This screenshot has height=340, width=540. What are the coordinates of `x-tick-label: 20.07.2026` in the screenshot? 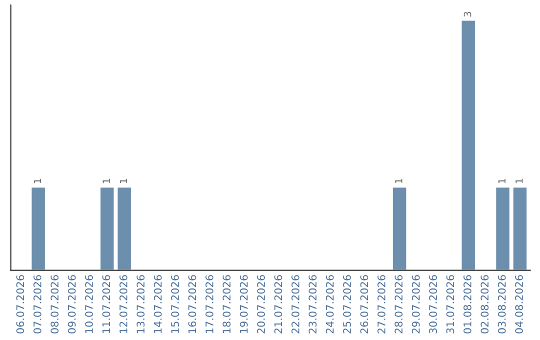 It's located at (261, 304).